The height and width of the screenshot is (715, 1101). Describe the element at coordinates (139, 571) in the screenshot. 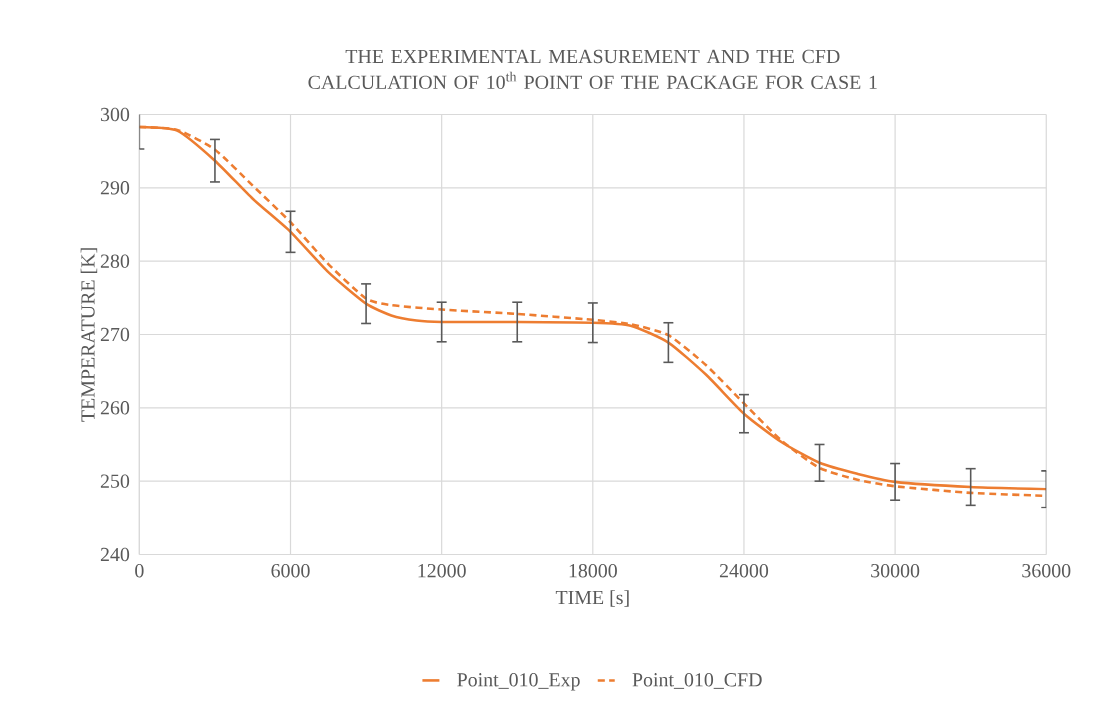

I see `x-tick-label: 0` at that location.